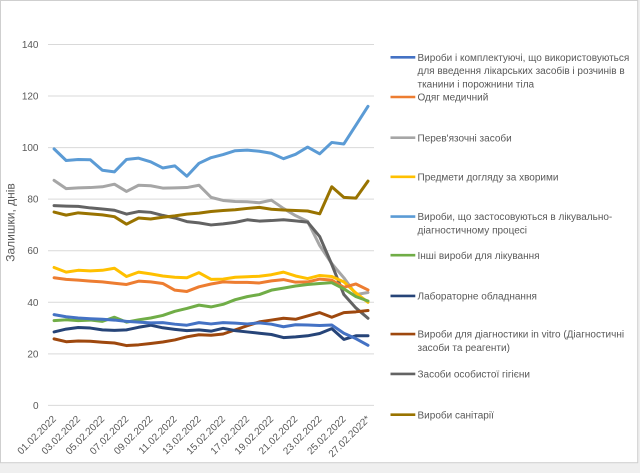 The image size is (640, 473). Describe the element at coordinates (36, 406) in the screenshot. I see `svg-text: 0` at that location.